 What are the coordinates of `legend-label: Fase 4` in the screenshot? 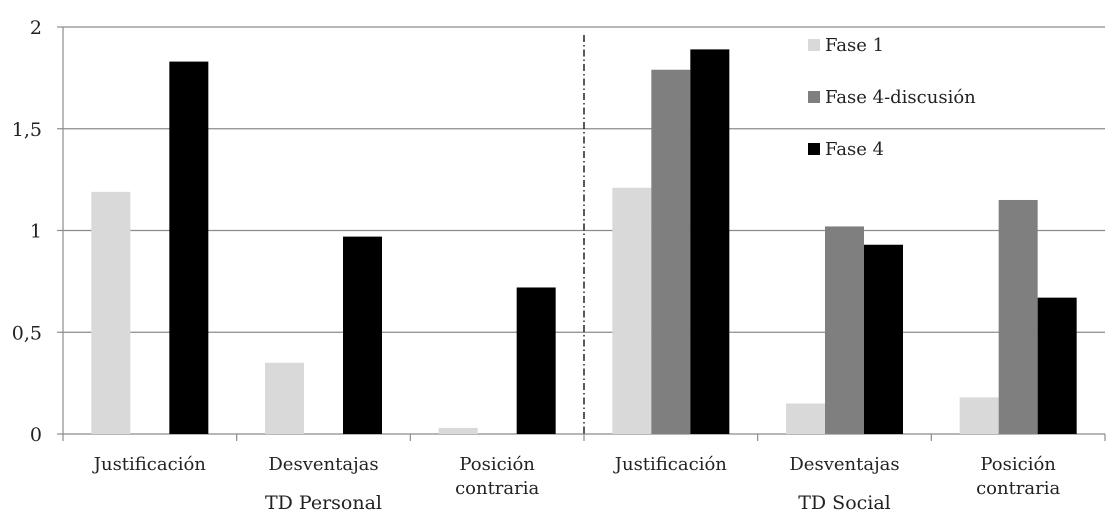 It's located at (854, 149).